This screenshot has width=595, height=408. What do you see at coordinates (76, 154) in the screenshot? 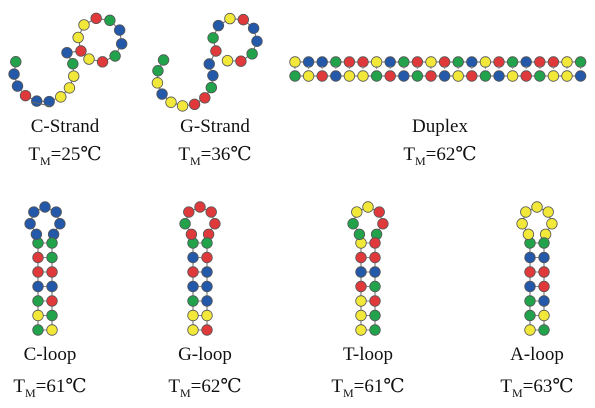
I see `tm-value: =25℃` at bounding box center [76, 154].